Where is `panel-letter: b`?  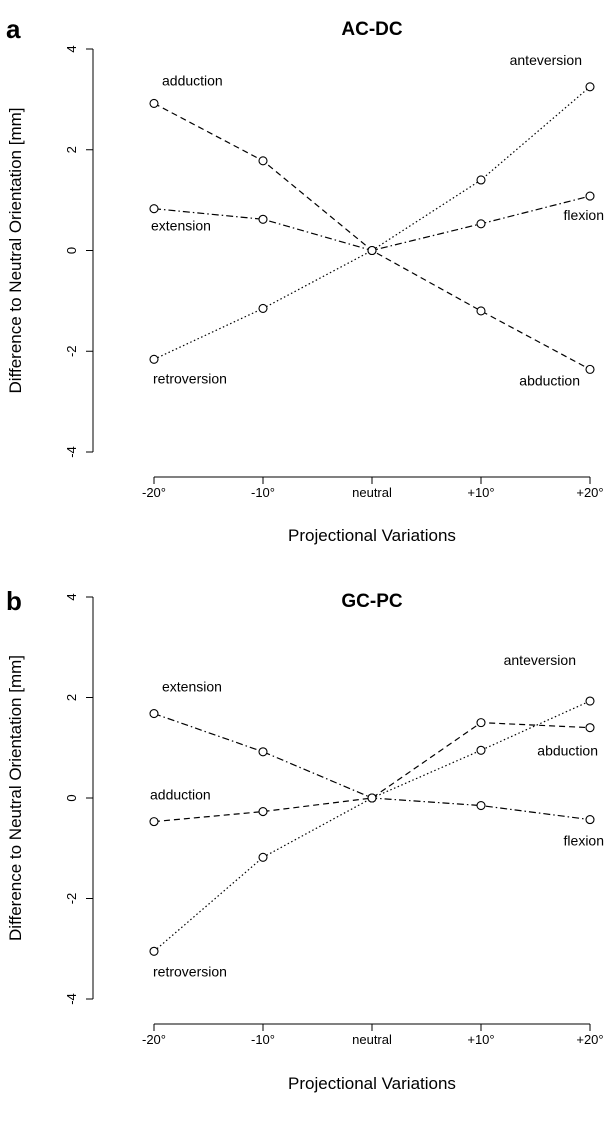
panel-letter: b is located at coordinates (14, 601).